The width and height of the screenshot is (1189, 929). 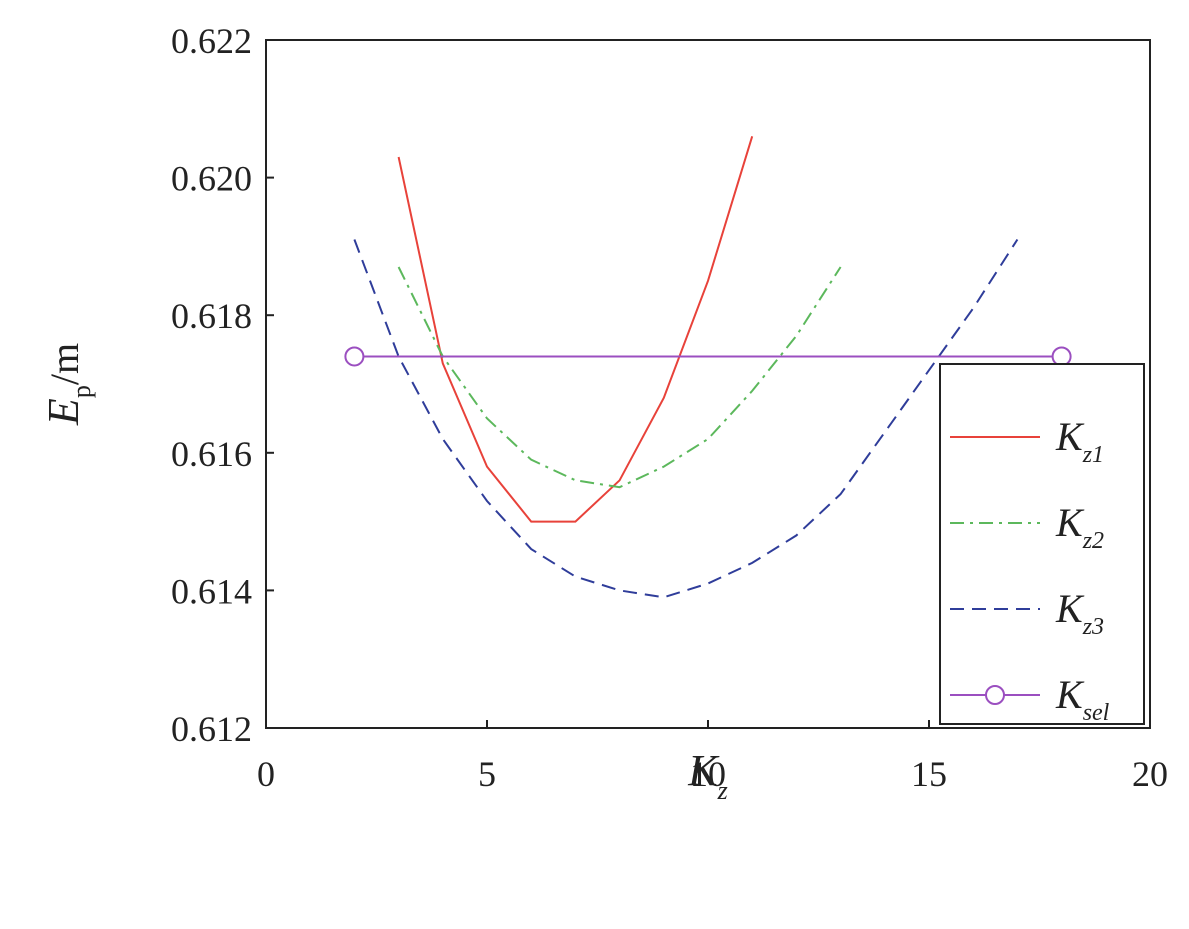 What do you see at coordinates (487, 774) in the screenshot?
I see `x-tick-label: 5` at bounding box center [487, 774].